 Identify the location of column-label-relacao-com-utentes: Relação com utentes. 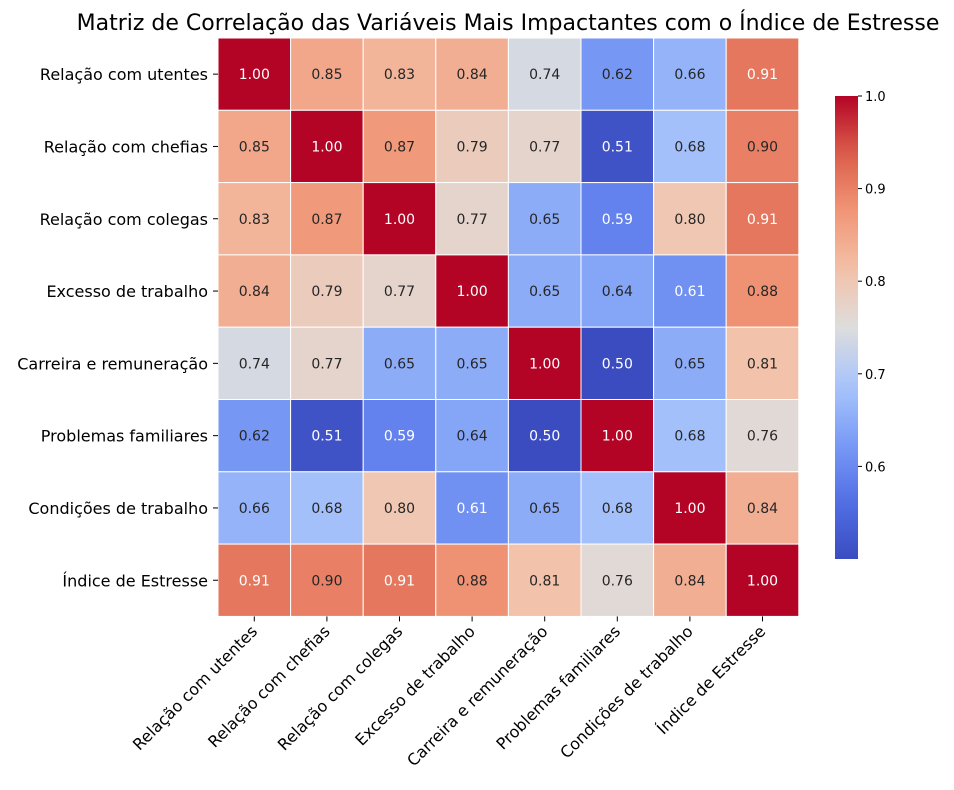
(195, 688).